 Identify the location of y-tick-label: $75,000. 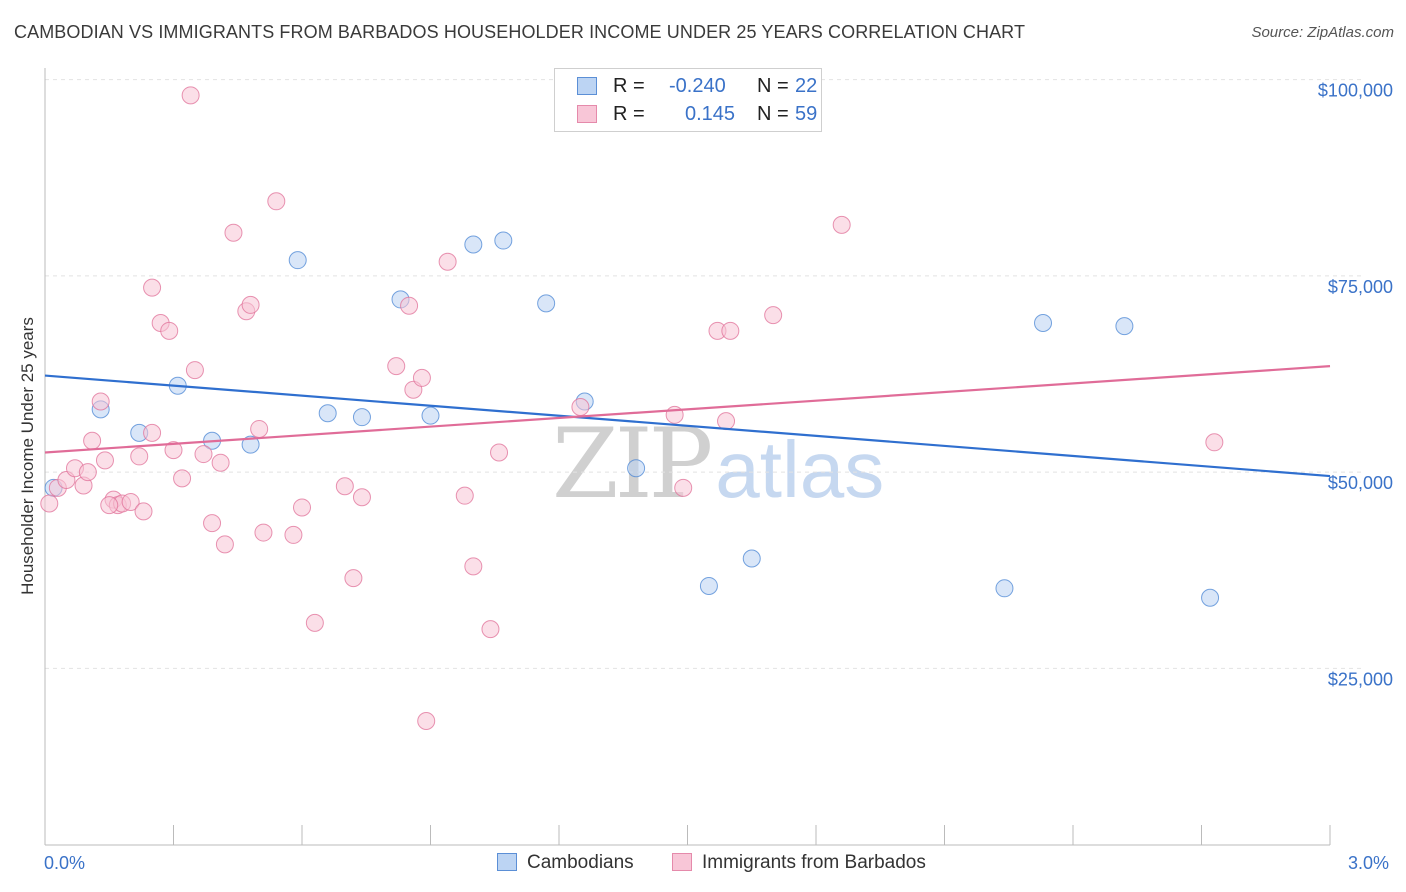
(1360, 287).